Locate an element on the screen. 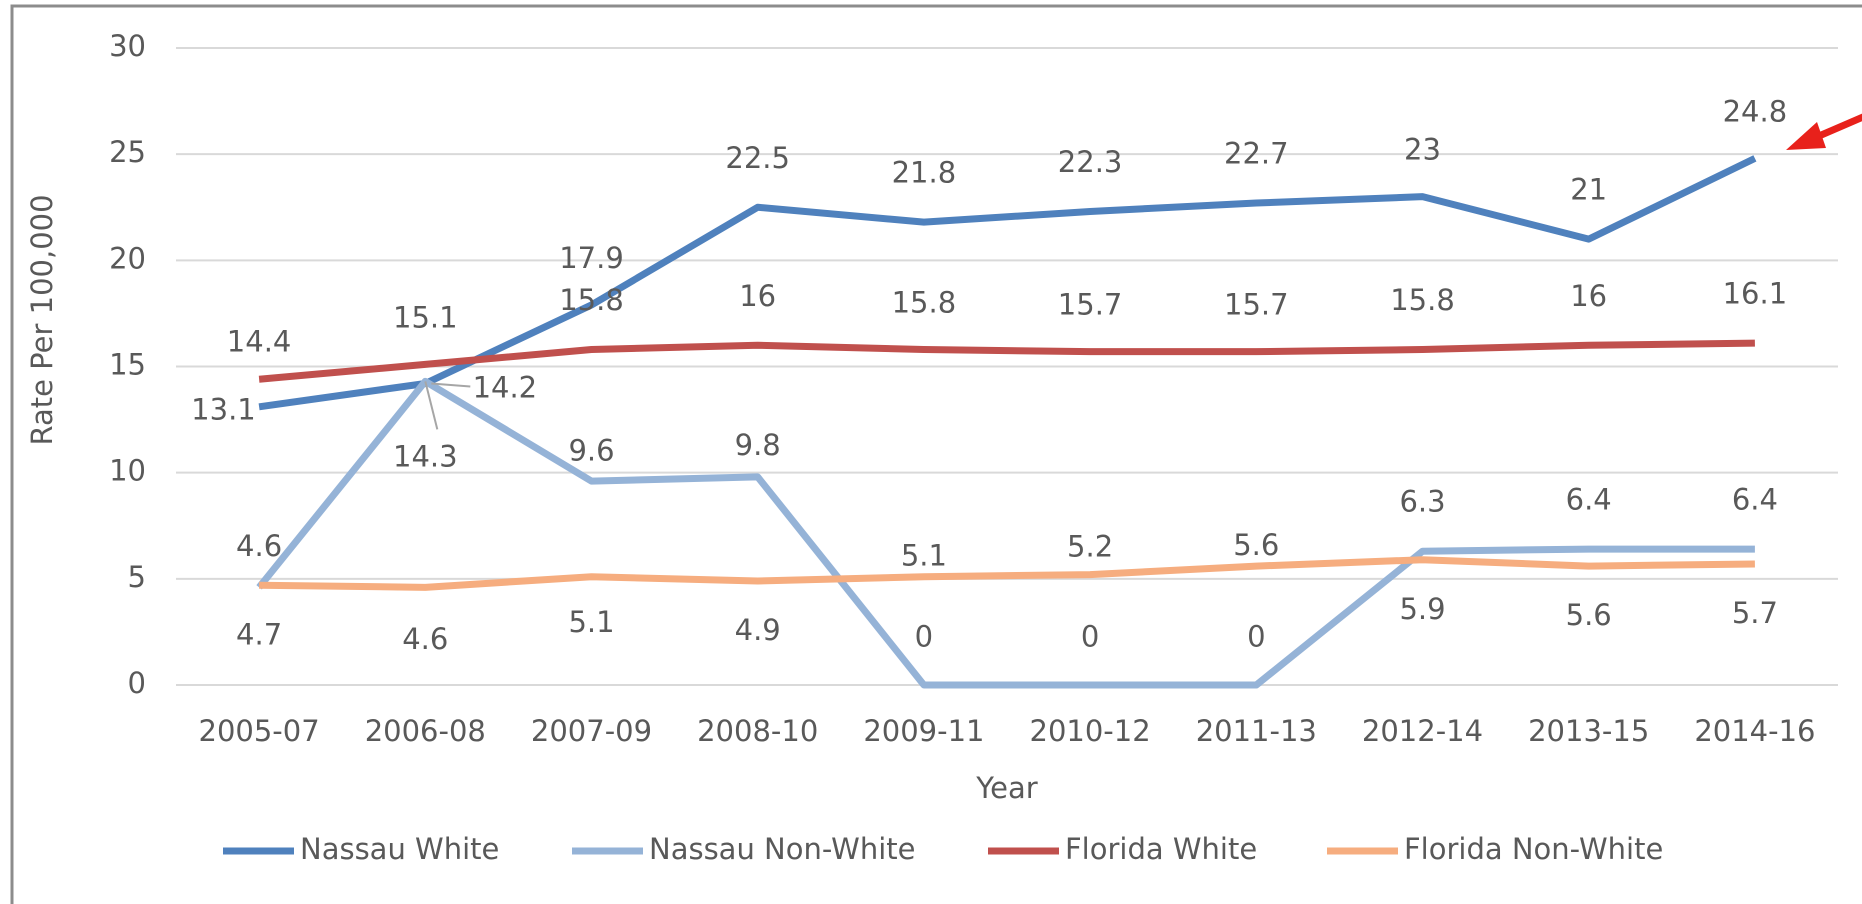  data-label: 6.3 is located at coordinates (1422, 502).